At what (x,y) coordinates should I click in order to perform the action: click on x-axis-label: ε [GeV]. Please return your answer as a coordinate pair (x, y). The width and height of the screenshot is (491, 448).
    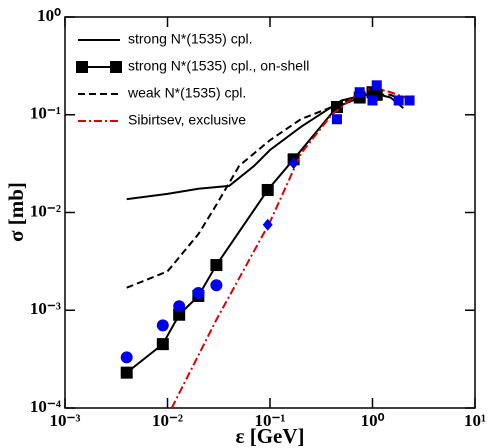
    Looking at the image, I should click on (269, 436).